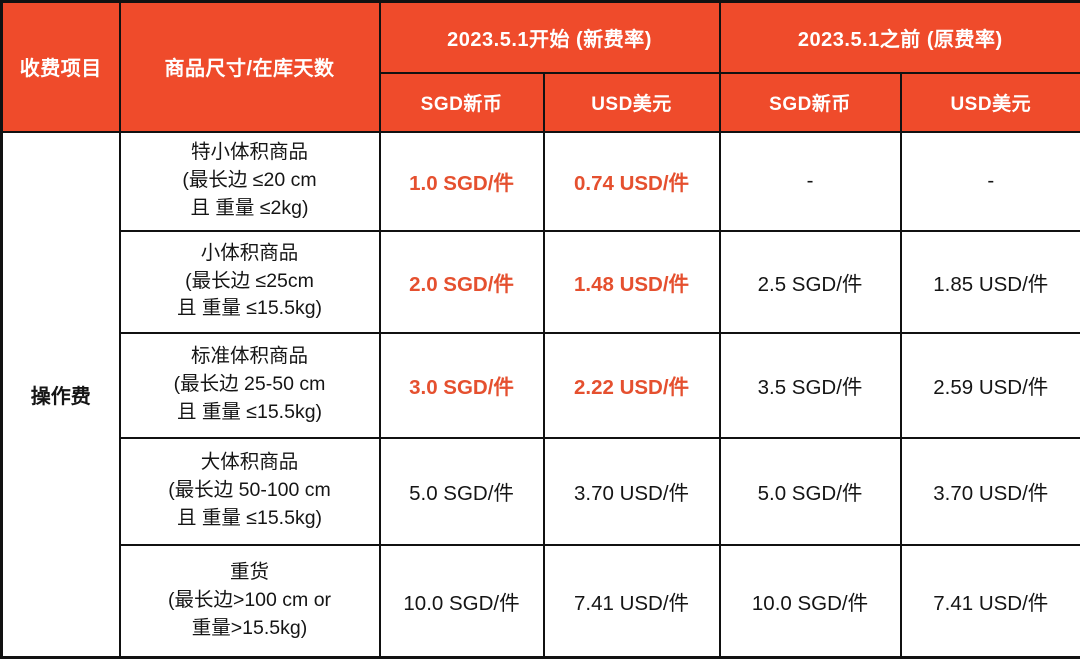 This screenshot has width=1080, height=661. I want to click on size-line: (最长边 ≤20 cm, so click(249, 180).